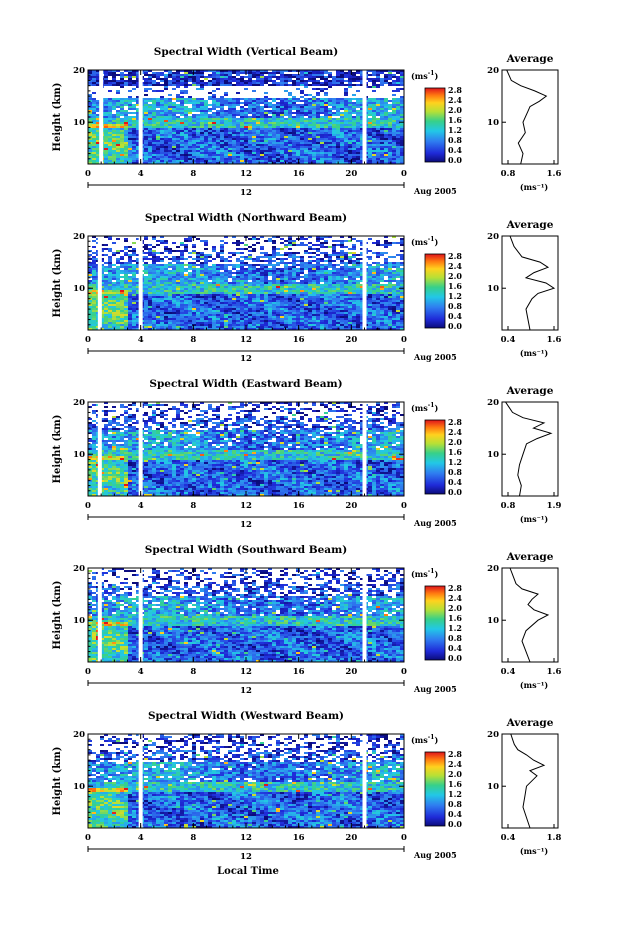 The width and height of the screenshot is (622, 929). What do you see at coordinates (141, 506) in the screenshot?
I see `x-tick-label: 4` at bounding box center [141, 506].